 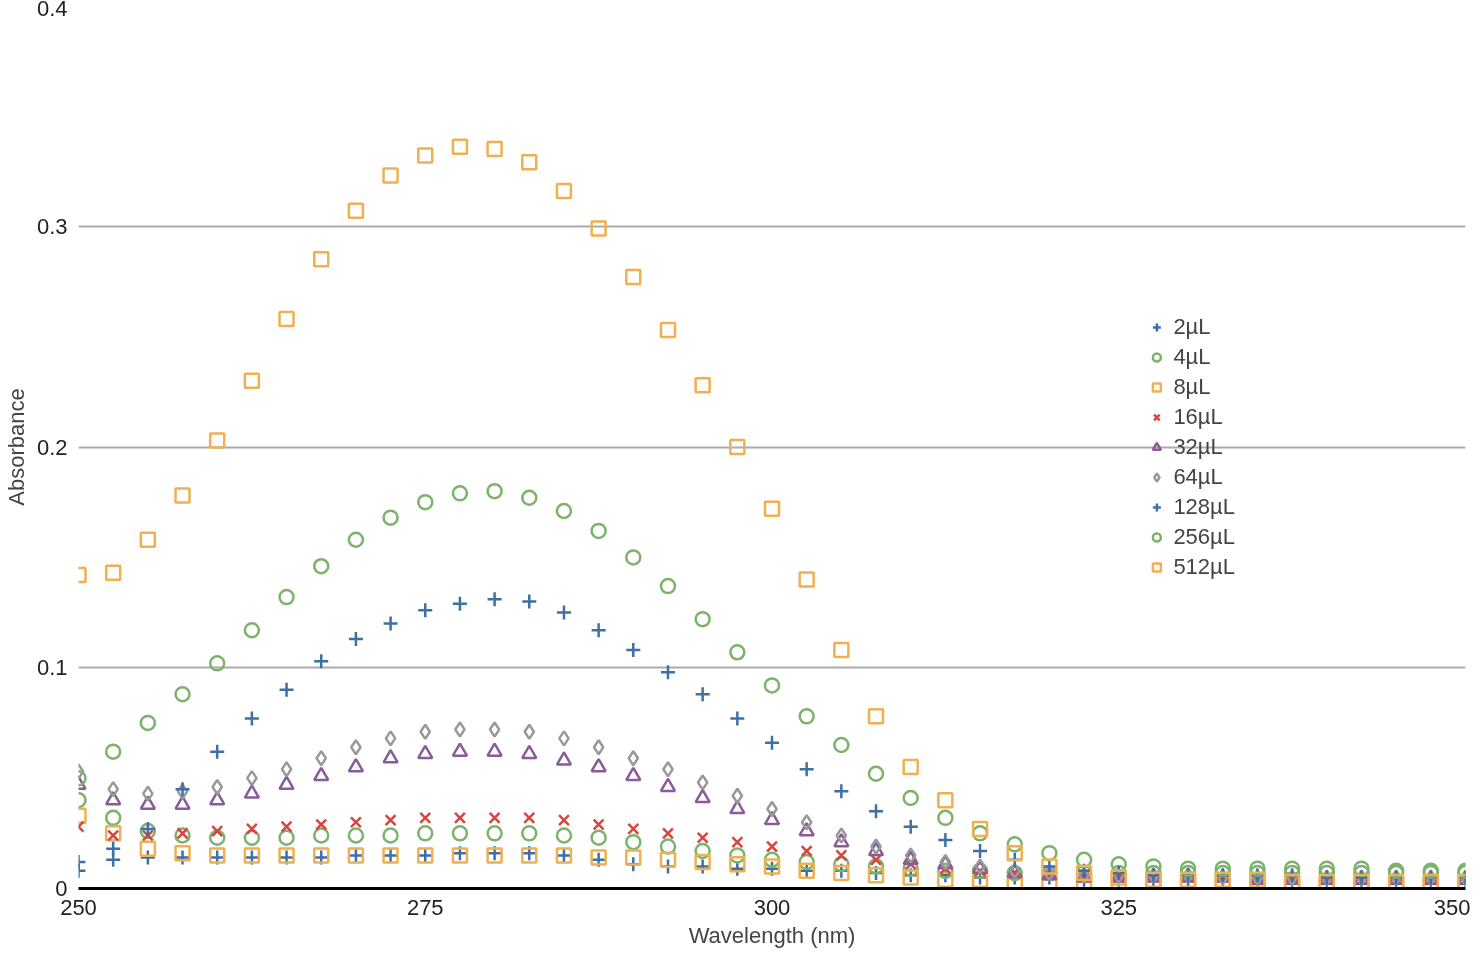 I want to click on y-tick-label: 0.4, so click(x=52, y=10).